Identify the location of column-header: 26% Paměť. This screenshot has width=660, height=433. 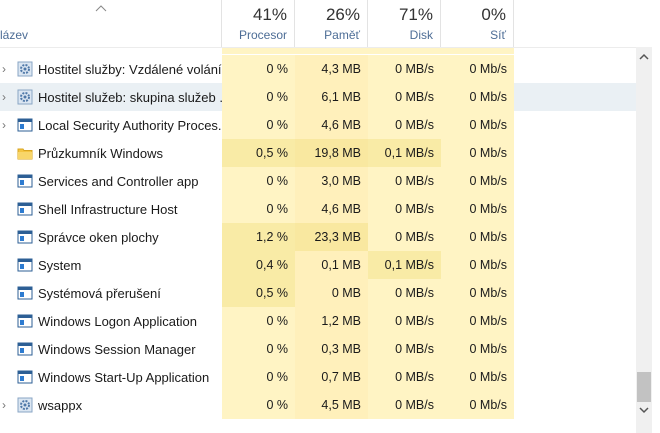
(331, 23).